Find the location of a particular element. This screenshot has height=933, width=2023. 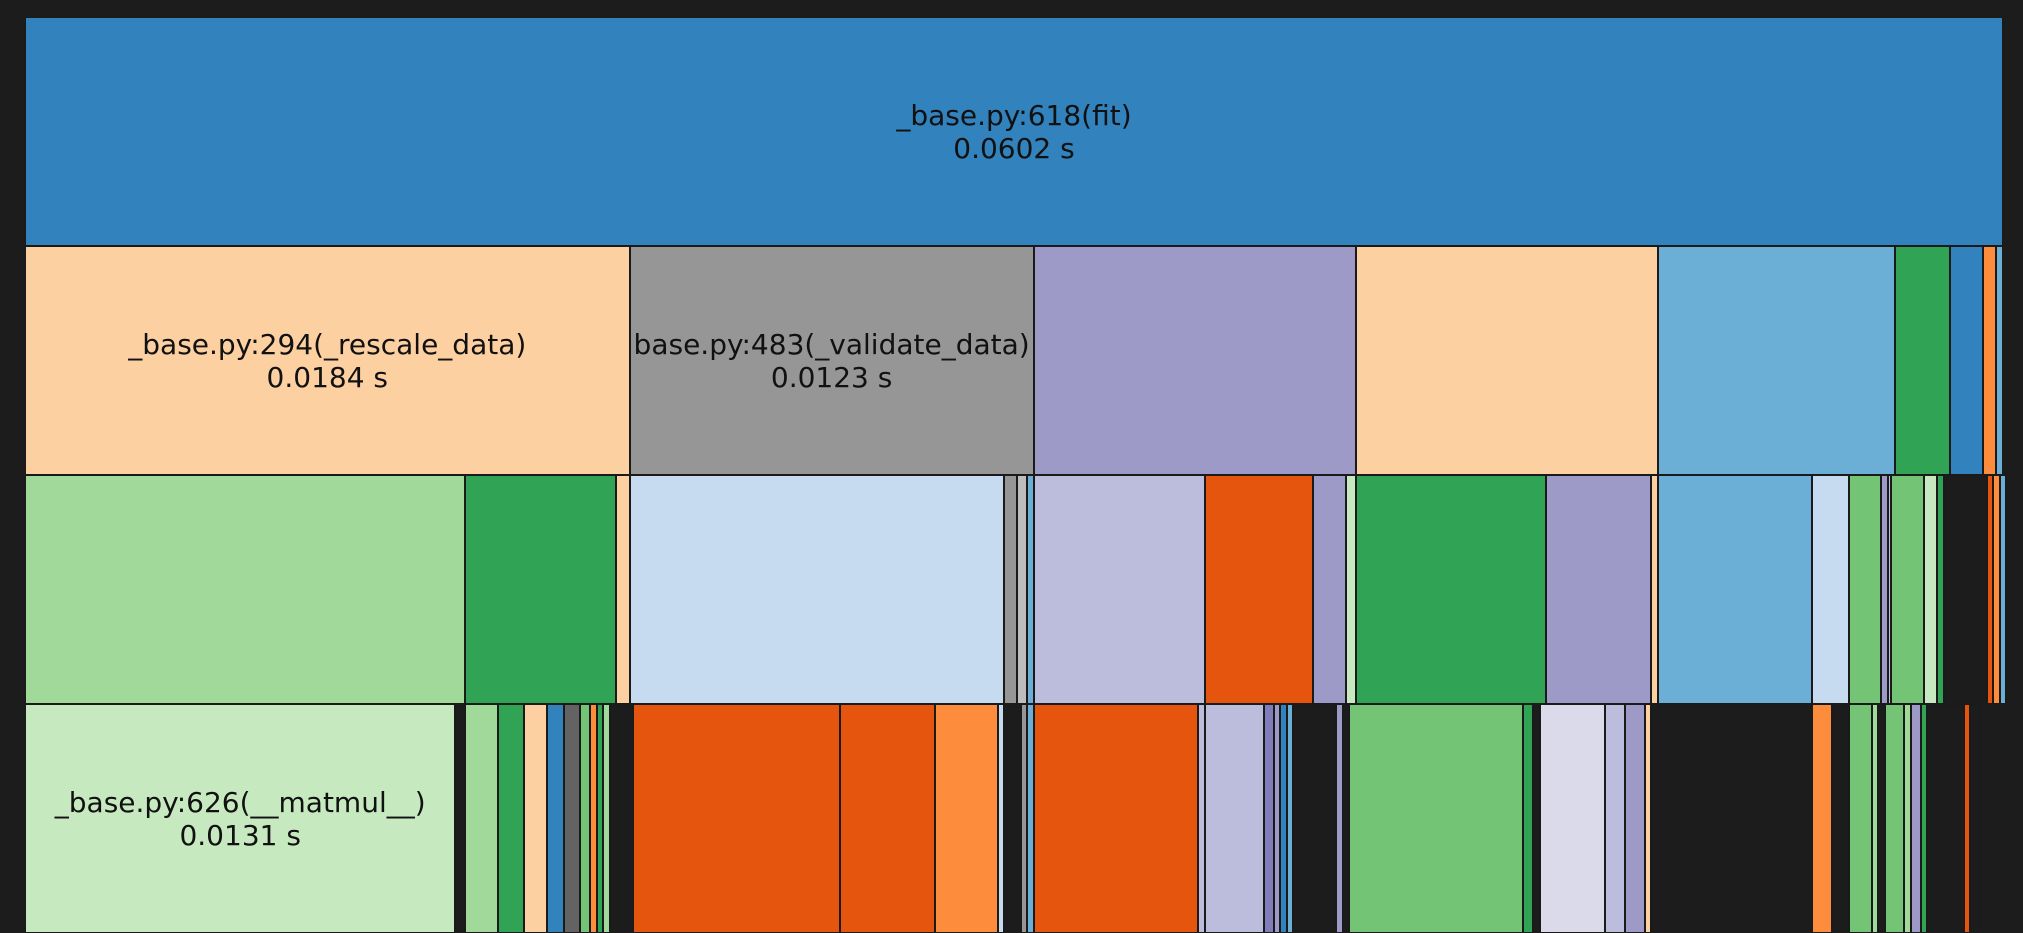

cell-function-label: _base.py:618(fit) is located at coordinates (1014, 115).